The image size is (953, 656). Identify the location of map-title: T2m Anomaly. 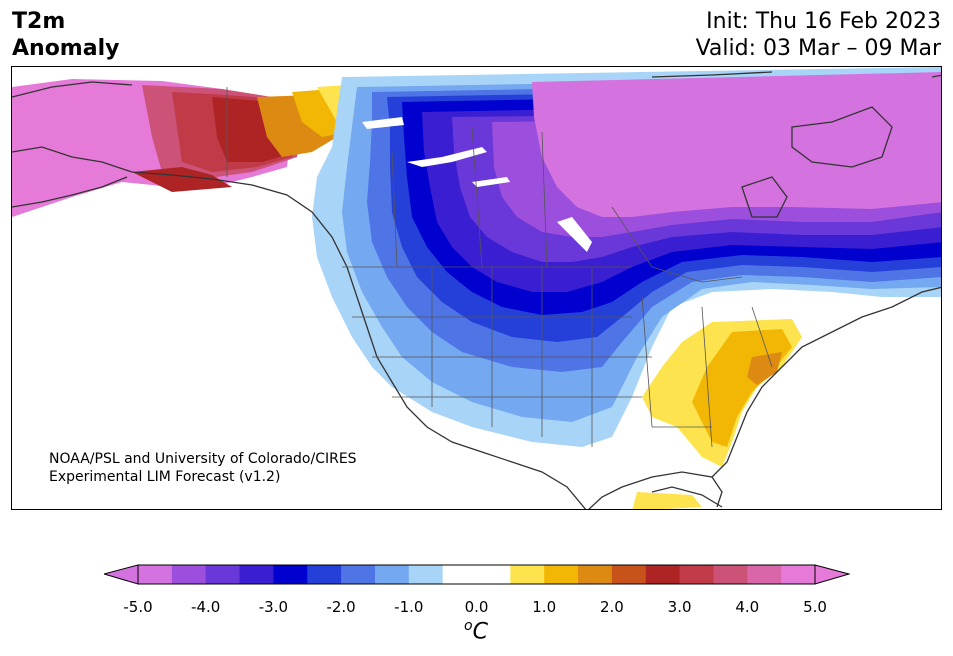
(65, 35).